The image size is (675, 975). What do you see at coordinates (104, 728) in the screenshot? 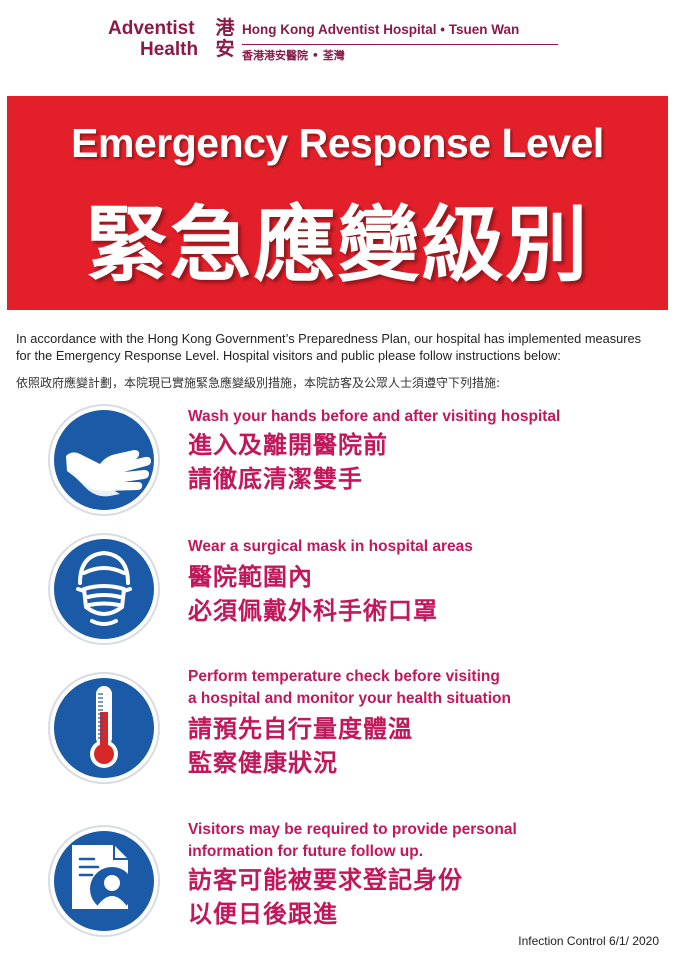
I see `thermometer-icon` at bounding box center [104, 728].